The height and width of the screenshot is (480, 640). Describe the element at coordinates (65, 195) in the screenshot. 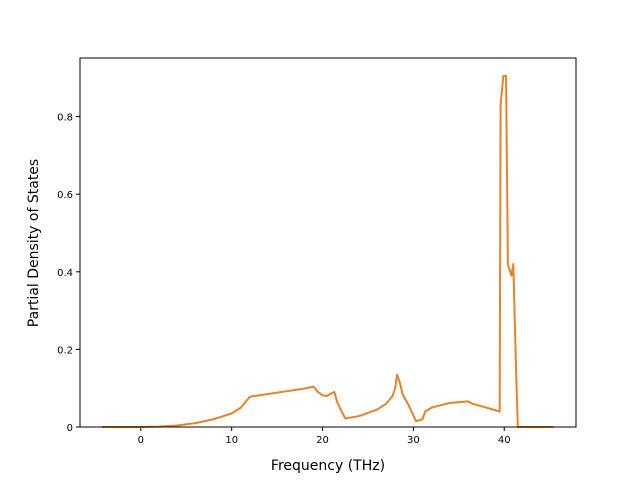

I see `y-tick-label: 0.6` at that location.